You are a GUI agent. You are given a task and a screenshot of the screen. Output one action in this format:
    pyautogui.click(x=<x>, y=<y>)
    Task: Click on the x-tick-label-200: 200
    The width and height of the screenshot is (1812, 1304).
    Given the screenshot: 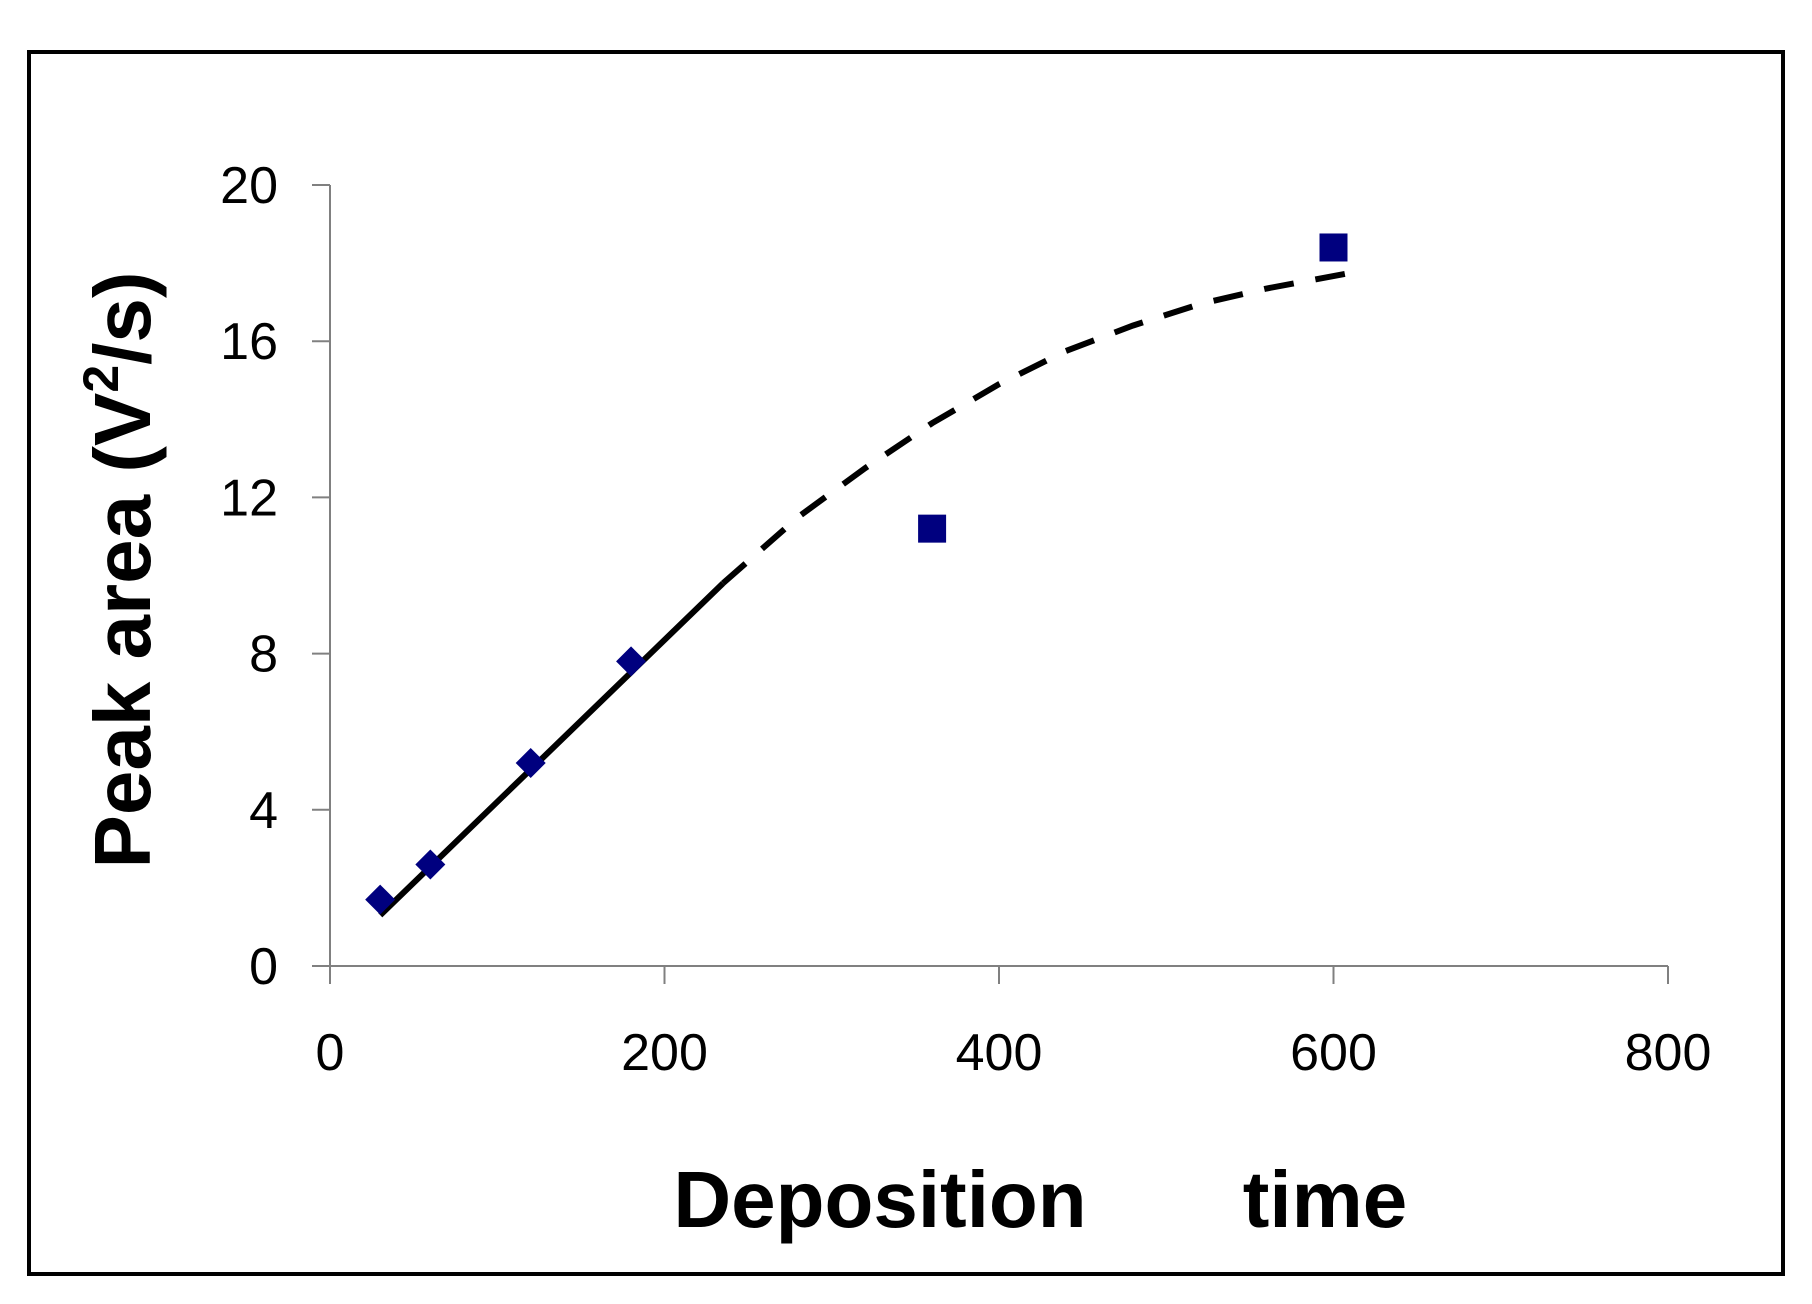 What is the action you would take?
    pyautogui.click(x=664, y=1053)
    